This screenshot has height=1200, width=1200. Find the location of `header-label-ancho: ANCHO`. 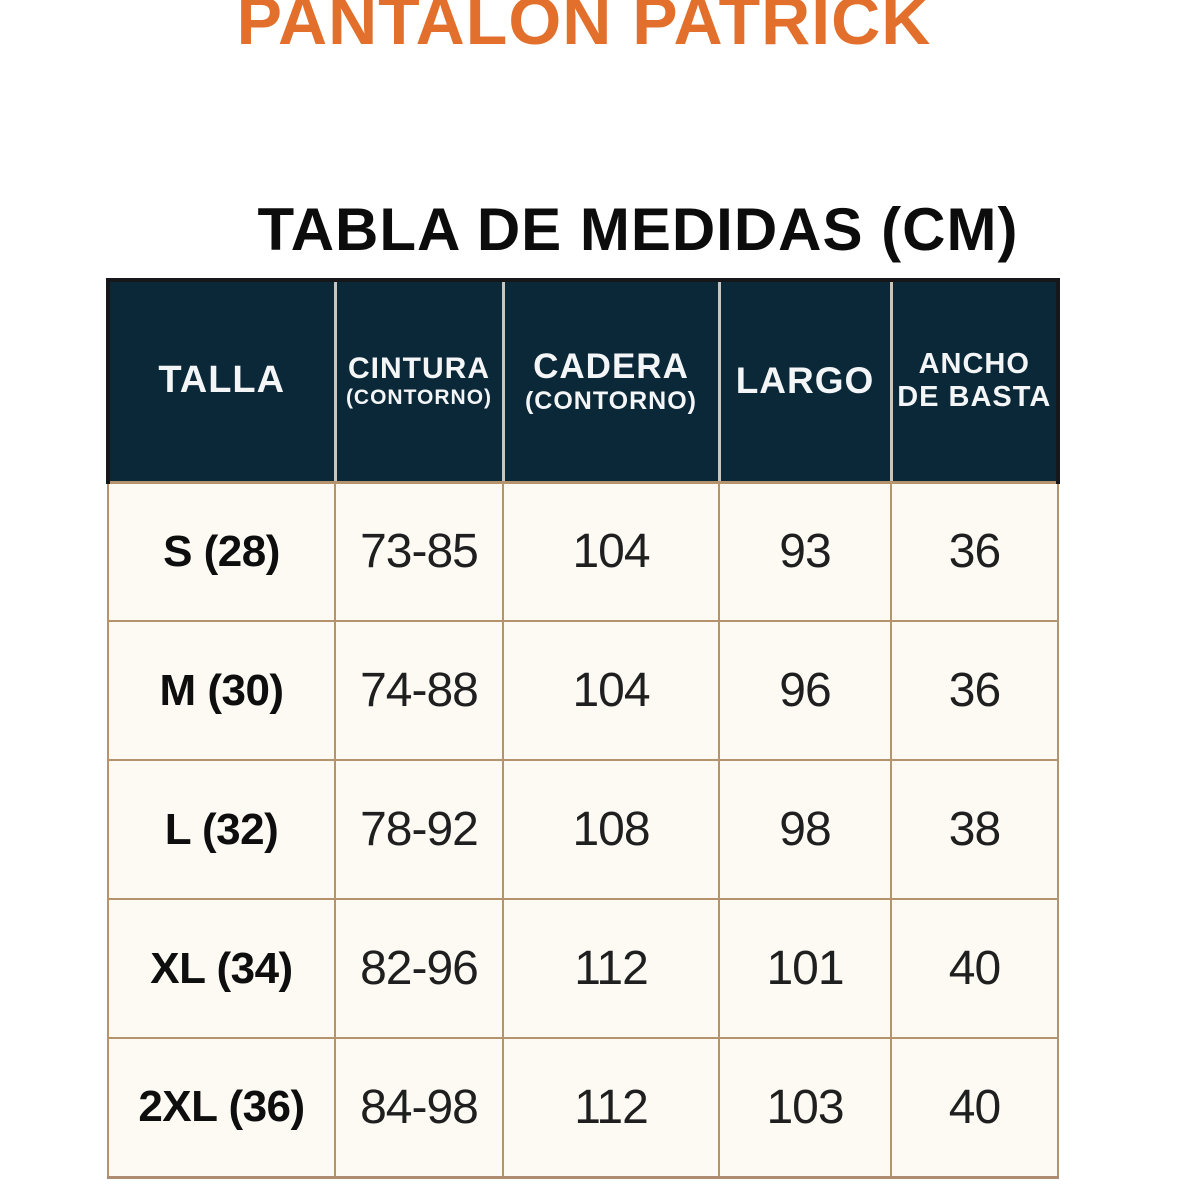

header-label-ancho: ANCHO is located at coordinates (974, 363).